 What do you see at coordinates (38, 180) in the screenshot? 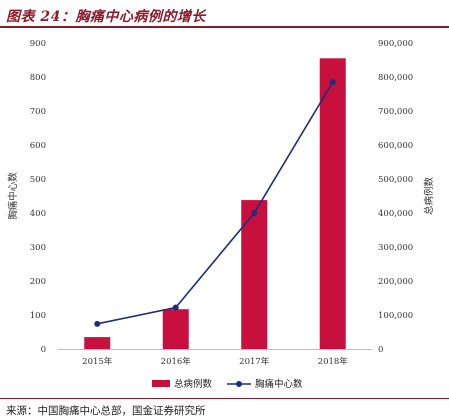
I see `left-tick-label: 500` at bounding box center [38, 180].